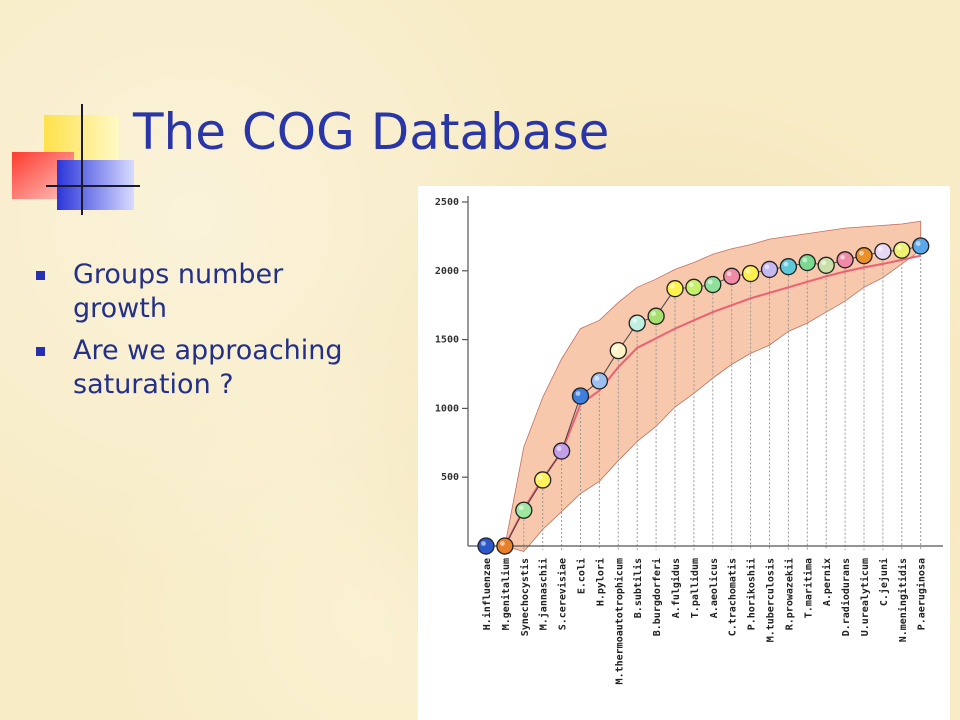 The width and height of the screenshot is (960, 720). What do you see at coordinates (447, 202) in the screenshot?
I see `y-tick-label-2500: 2500` at bounding box center [447, 202].